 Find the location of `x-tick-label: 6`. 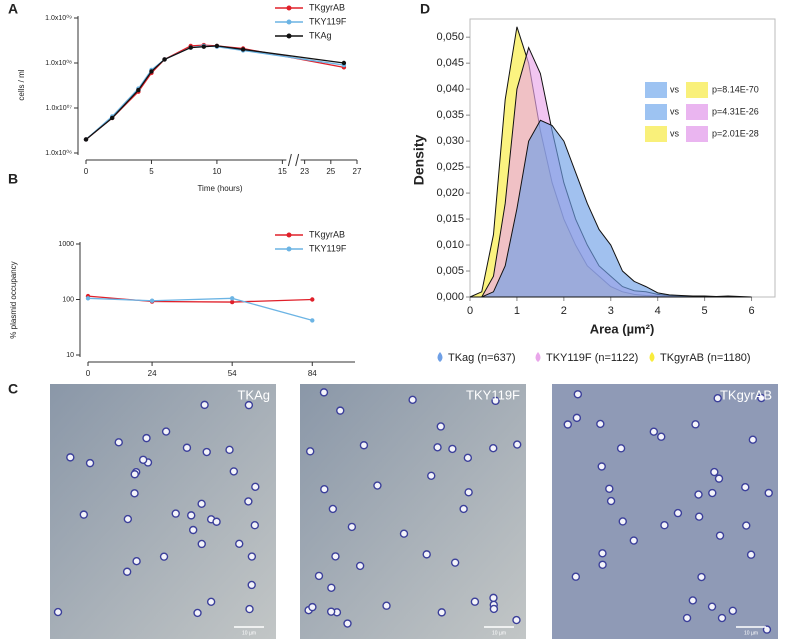

x-tick-label: 6 is located at coordinates (751, 311).